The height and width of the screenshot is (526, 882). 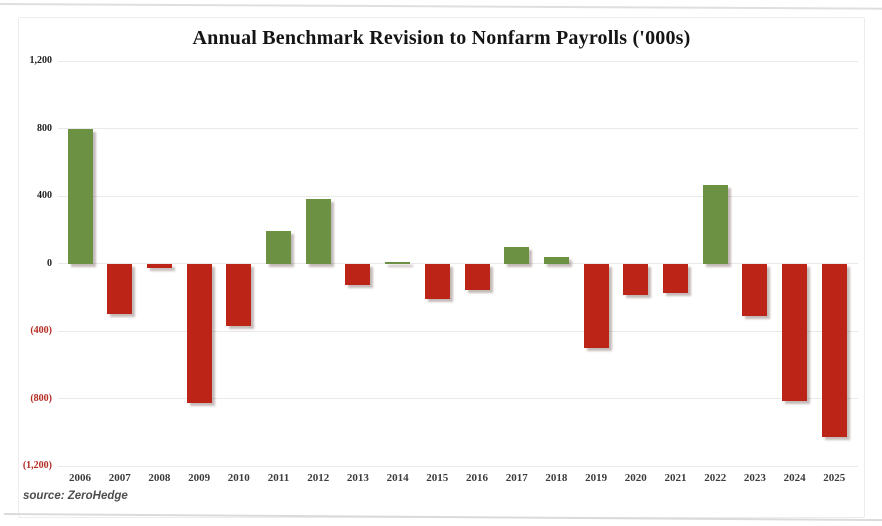 I want to click on bar-2009, so click(x=199, y=333).